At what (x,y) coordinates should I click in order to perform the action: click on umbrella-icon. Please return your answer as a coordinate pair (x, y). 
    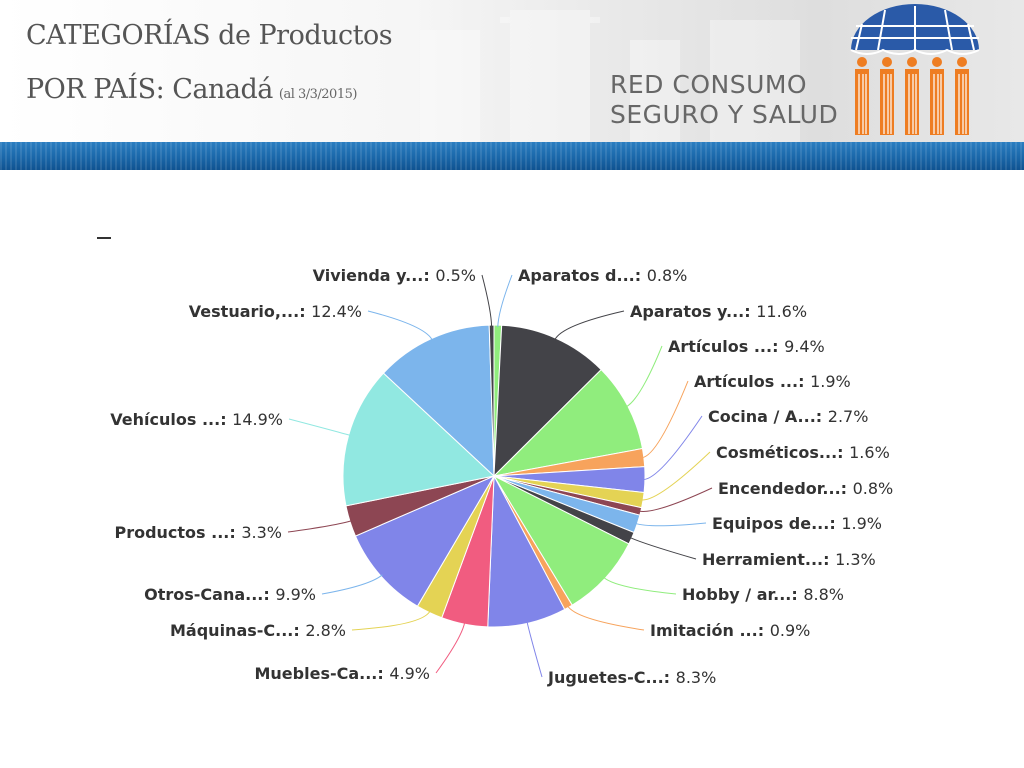
    Looking at the image, I should click on (915, 29).